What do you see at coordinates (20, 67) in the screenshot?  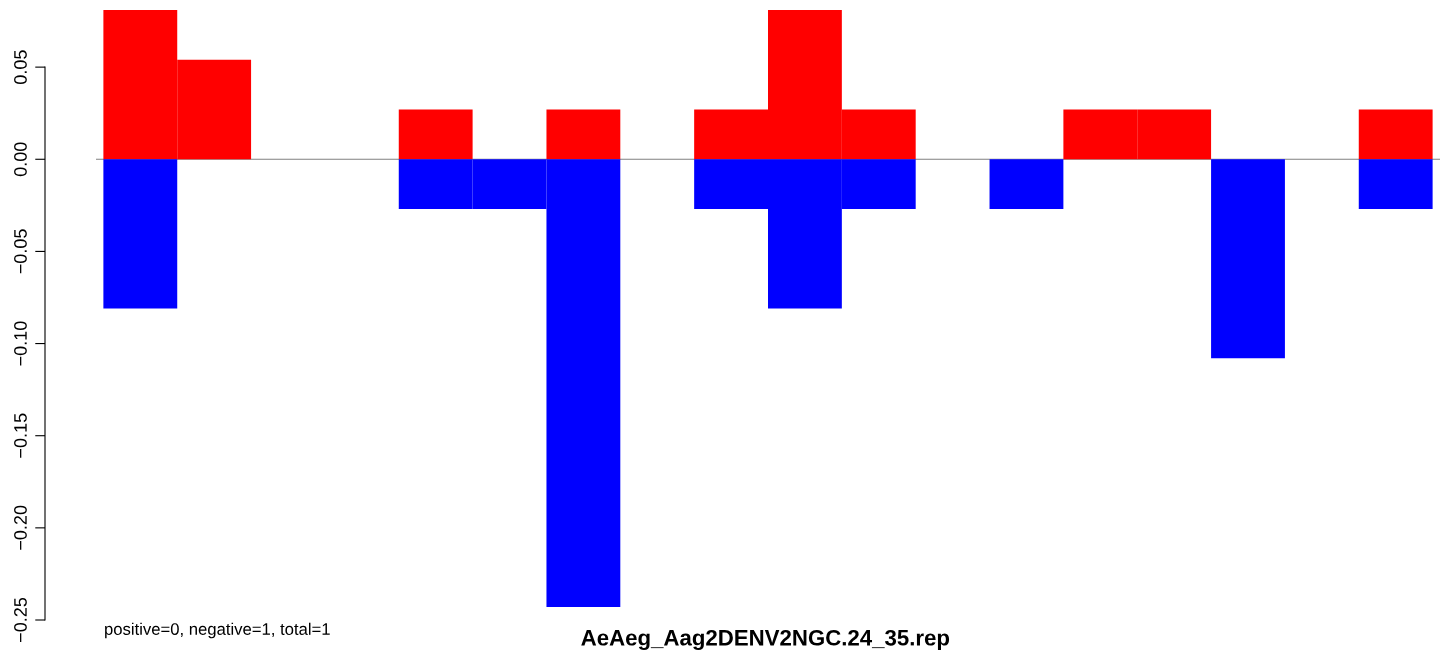 I see `y-tick-label: 0.05` at bounding box center [20, 67].